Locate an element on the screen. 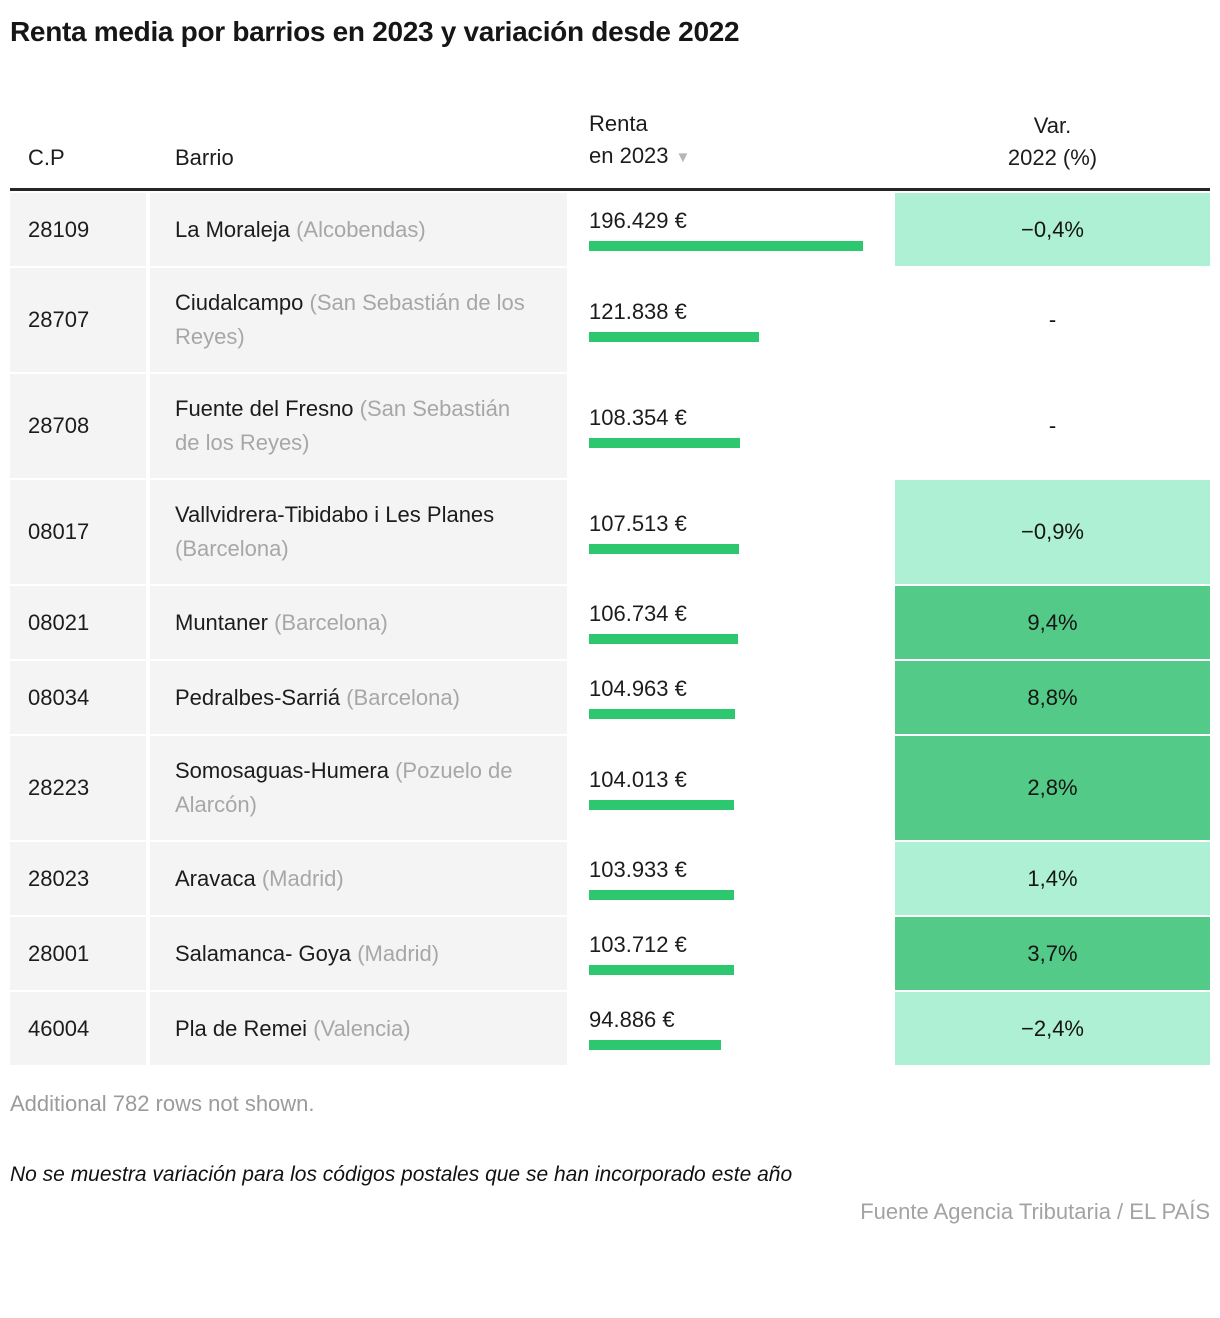  column-header-barrio: Barrio is located at coordinates (204, 157).